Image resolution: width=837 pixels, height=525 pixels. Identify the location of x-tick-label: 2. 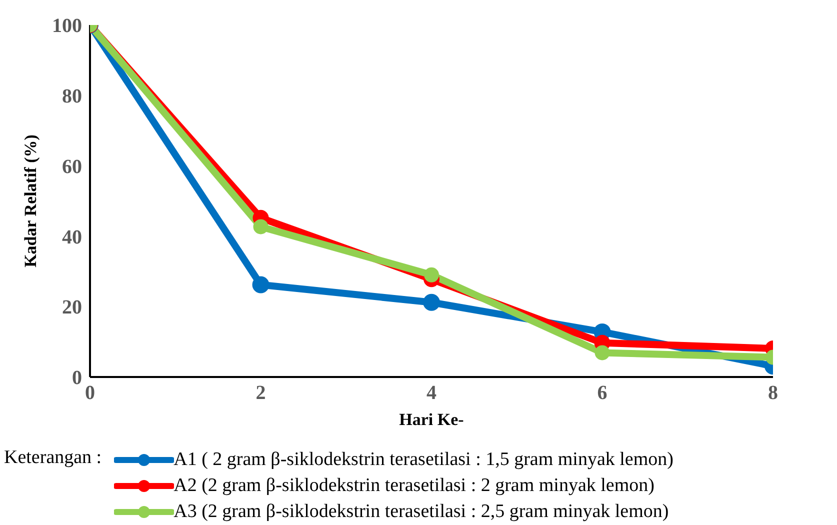
(261, 393).